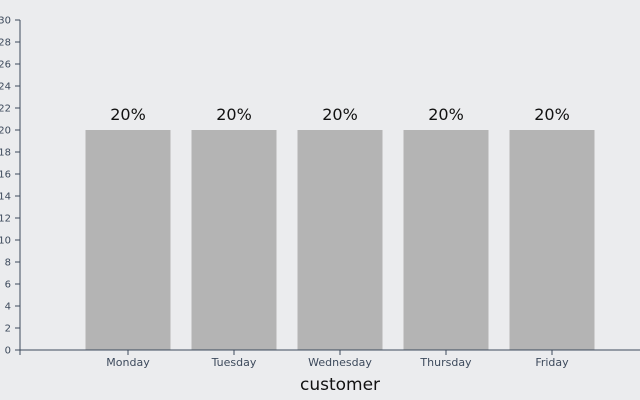  I want to click on data-label-wednesday: 20%, so click(340, 114).